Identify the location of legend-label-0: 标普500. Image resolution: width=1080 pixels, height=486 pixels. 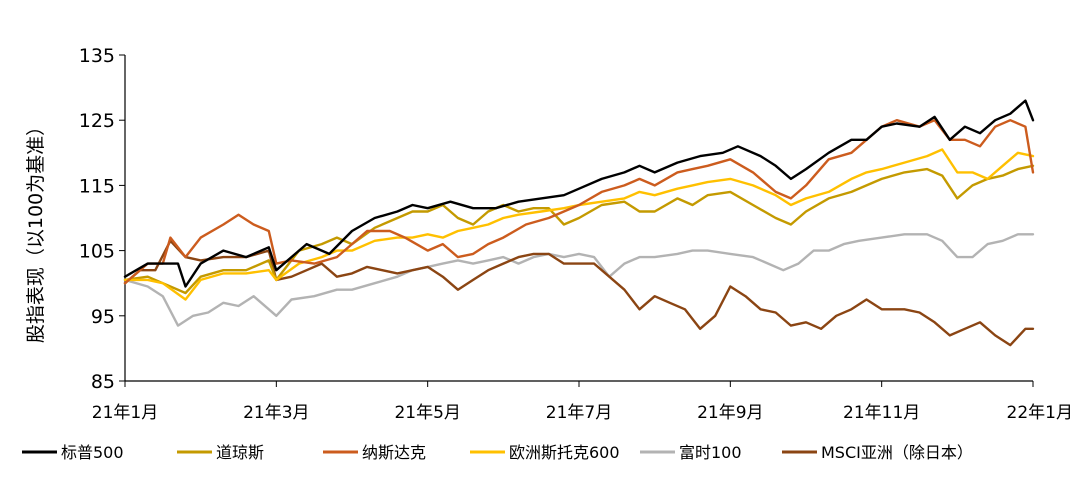
(92, 452).